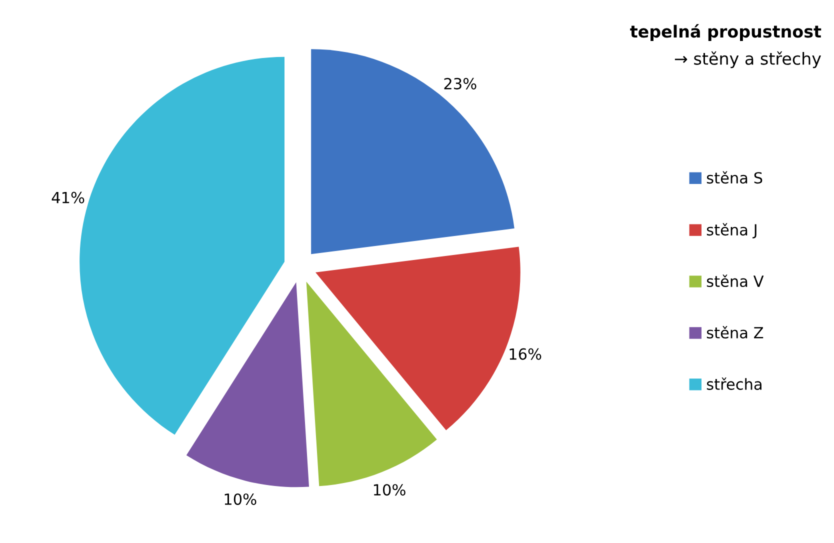  What do you see at coordinates (526, 354) in the screenshot?
I see `data-label: 16%` at bounding box center [526, 354].